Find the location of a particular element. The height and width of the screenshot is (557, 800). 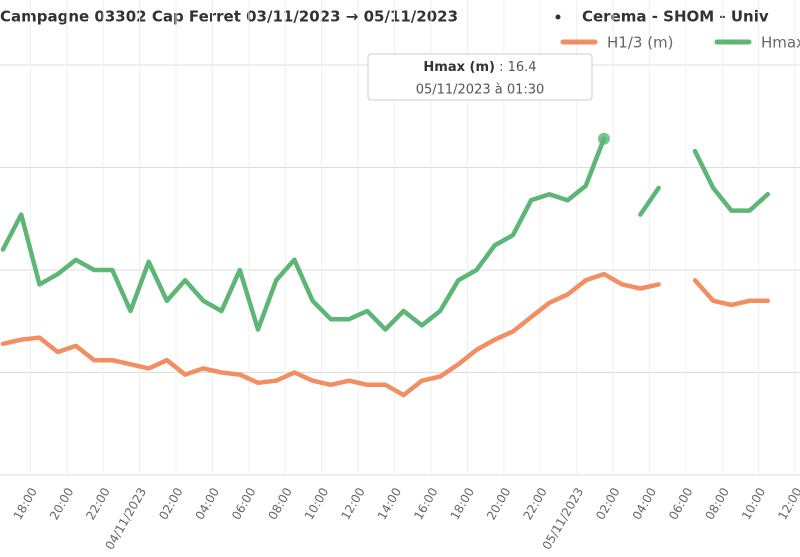

hover-marker is located at coordinates (603, 138).